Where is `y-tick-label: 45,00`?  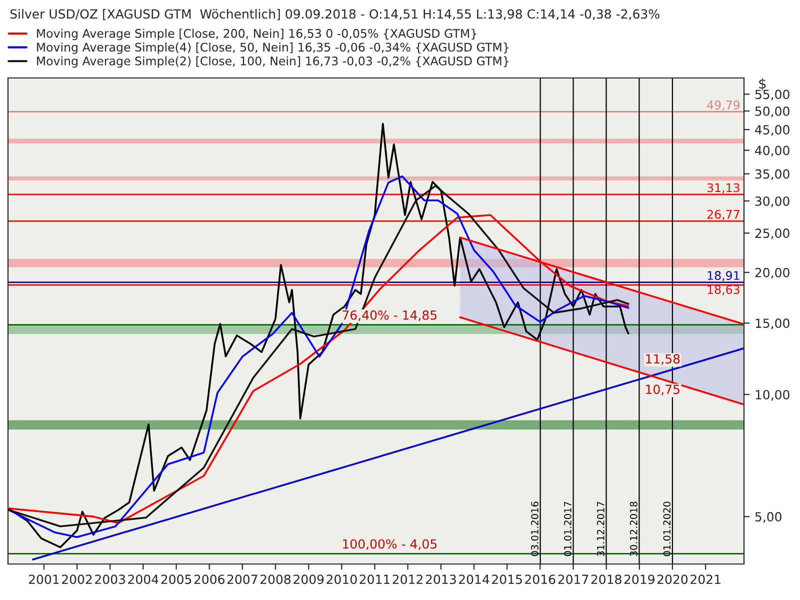 y-tick-label: 45,00 is located at coordinates (772, 130).